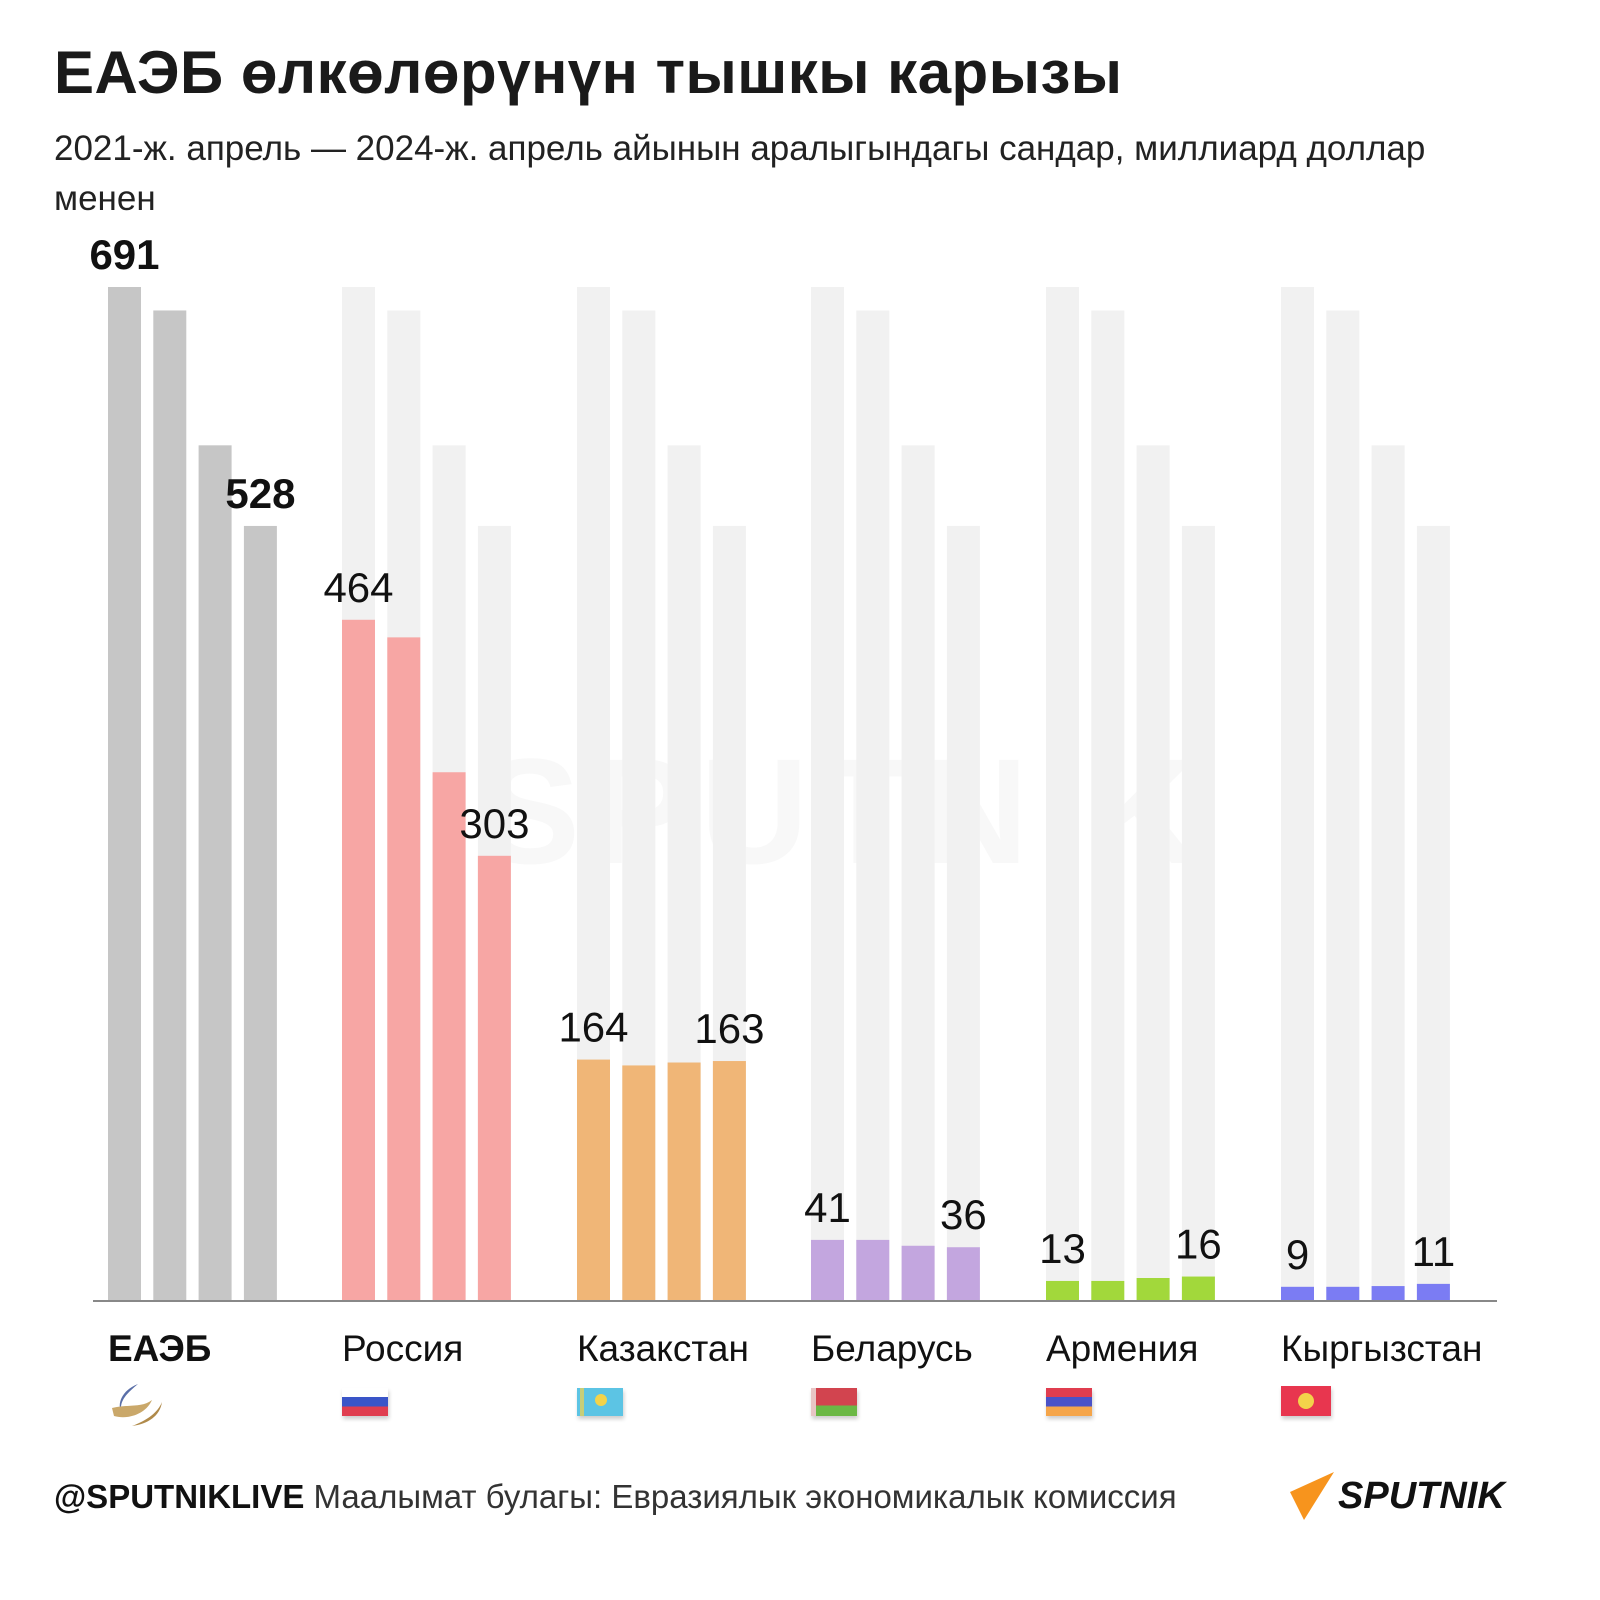  What do you see at coordinates (403, 1348) in the screenshot?
I see `category-label-russia: Россия` at bounding box center [403, 1348].